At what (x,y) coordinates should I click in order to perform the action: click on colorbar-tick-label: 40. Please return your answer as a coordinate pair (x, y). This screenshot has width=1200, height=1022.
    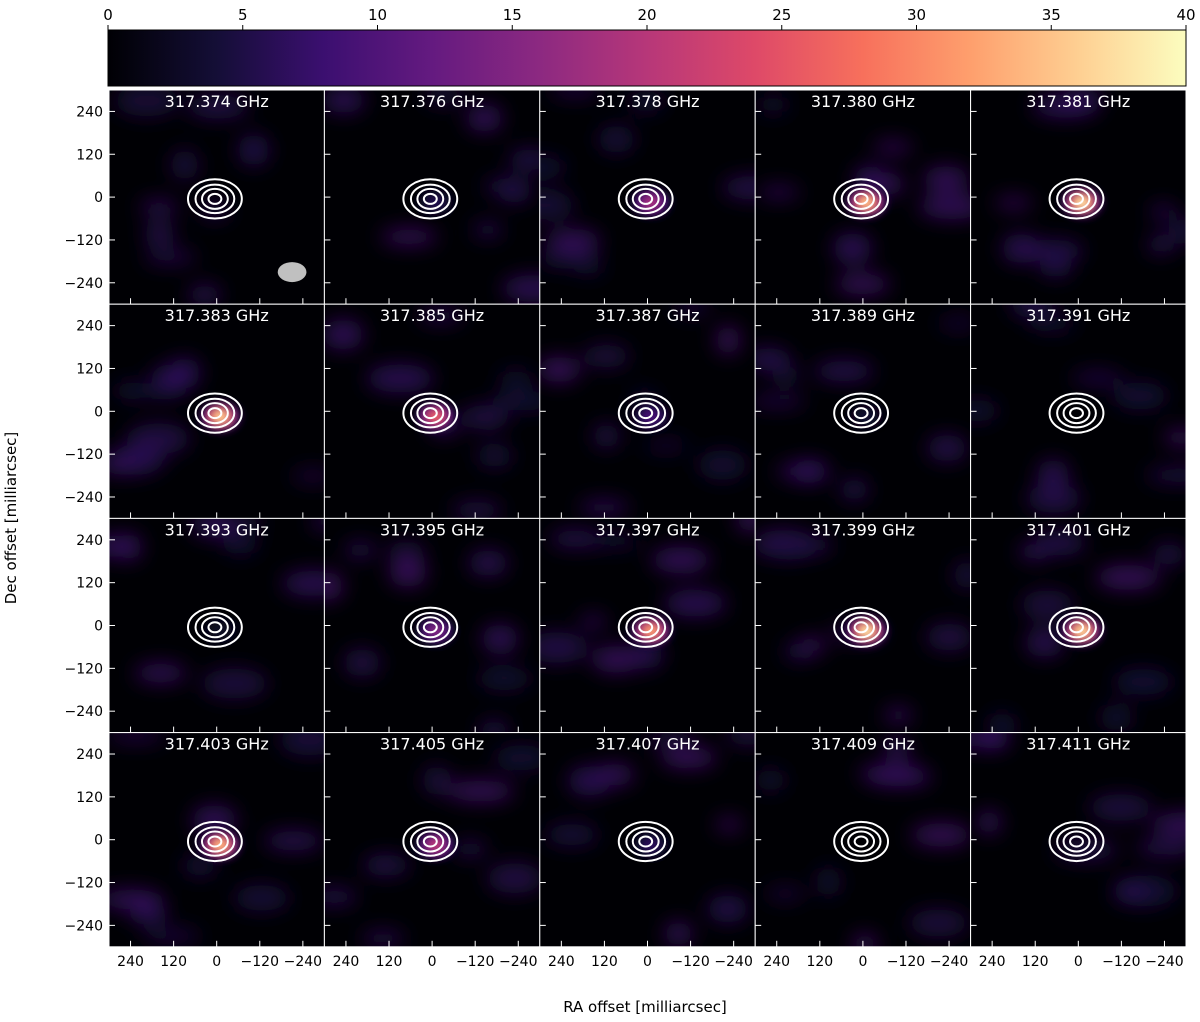
    Looking at the image, I should click on (1185, 15).